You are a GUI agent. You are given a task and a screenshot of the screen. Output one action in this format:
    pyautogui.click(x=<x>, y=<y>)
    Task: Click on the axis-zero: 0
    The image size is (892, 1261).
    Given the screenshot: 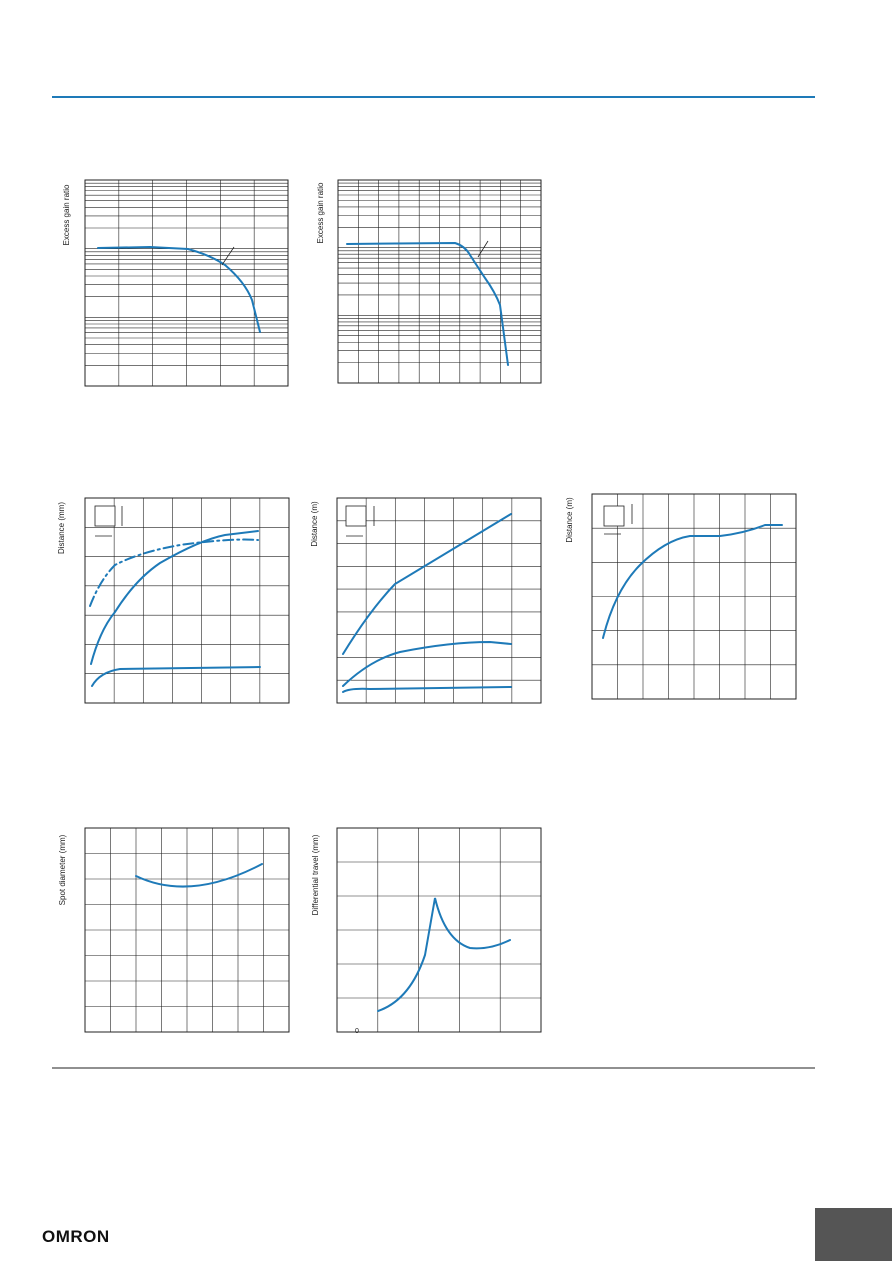 What is the action you would take?
    pyautogui.click(x=357, y=1031)
    